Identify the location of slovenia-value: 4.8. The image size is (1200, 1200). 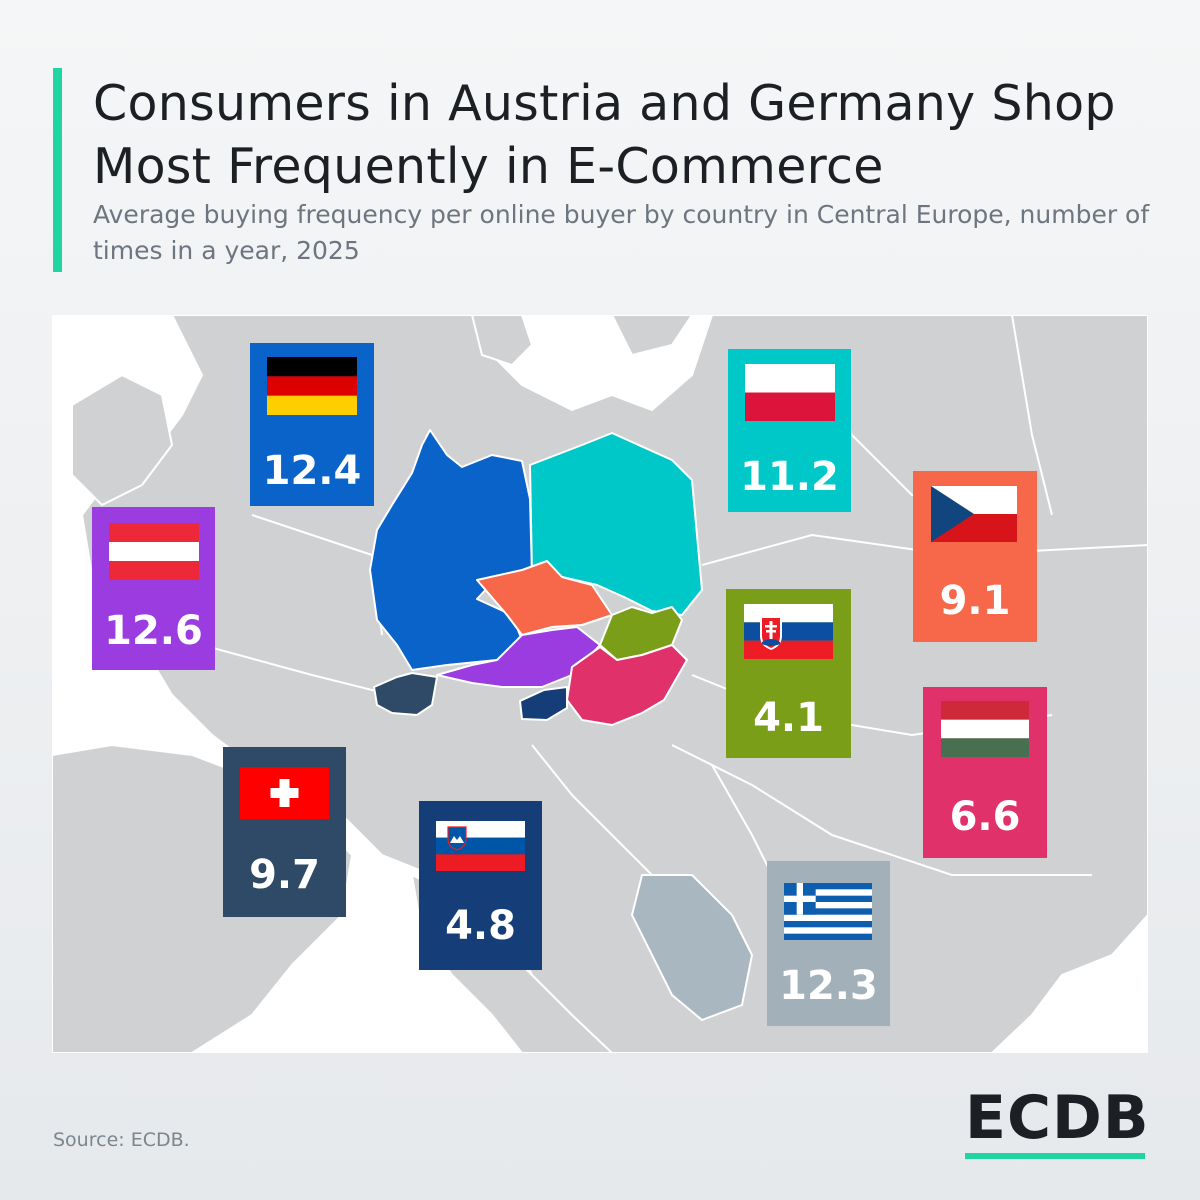
(480, 926).